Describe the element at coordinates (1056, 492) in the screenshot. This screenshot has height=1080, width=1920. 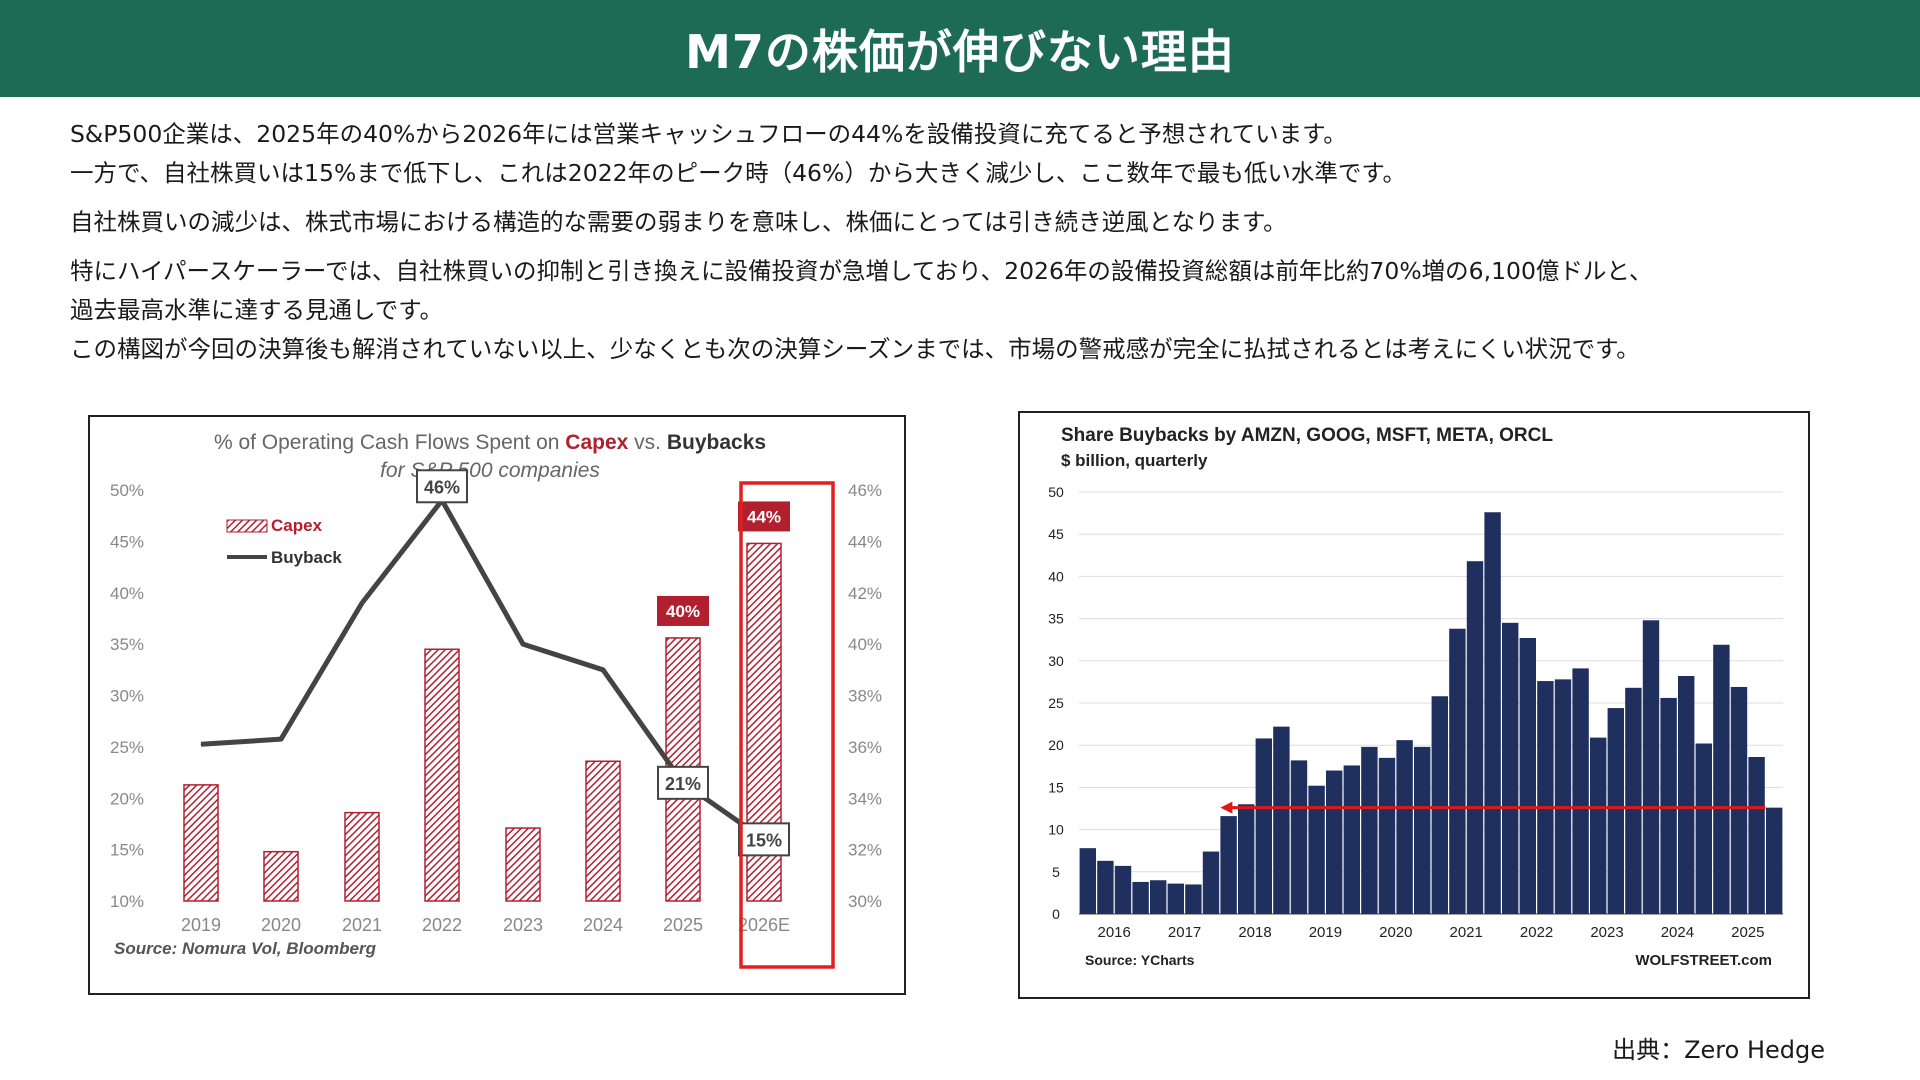
I see `y-axis-tick: 50` at that location.